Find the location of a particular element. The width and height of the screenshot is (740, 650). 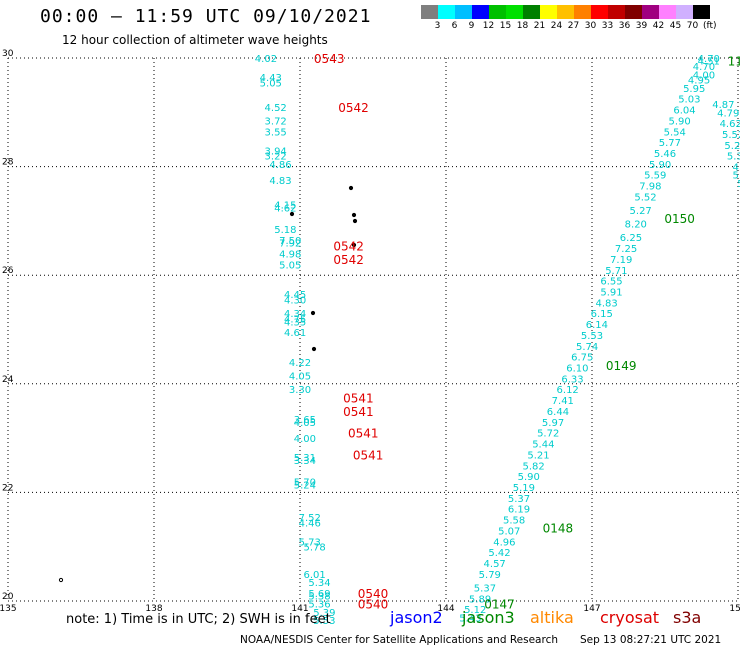

colorbar-labels: 3 6 9 12 15 18 21 24 27 30 33 36 39 42 45 70 (ft) is located at coordinates (569, 26).